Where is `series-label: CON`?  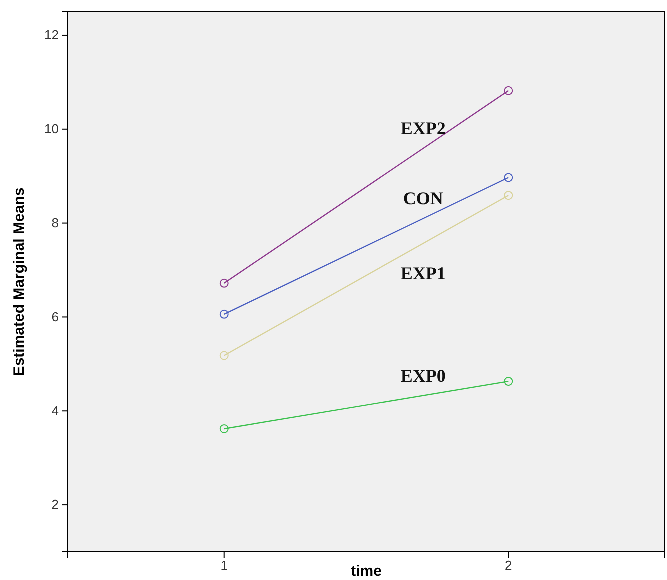 series-label: CON is located at coordinates (423, 198).